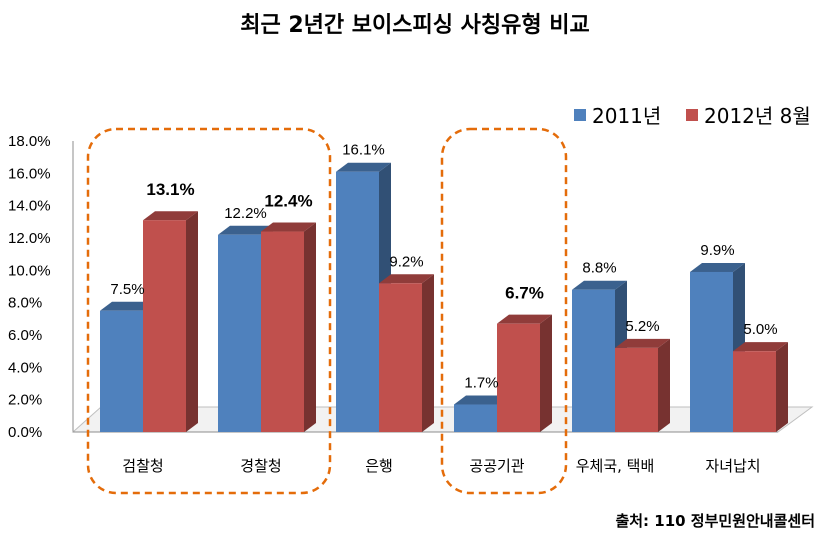 Image resolution: width=831 pixels, height=537 pixels. I want to click on bar-2012년-8월-공공기관, so click(524, 373).